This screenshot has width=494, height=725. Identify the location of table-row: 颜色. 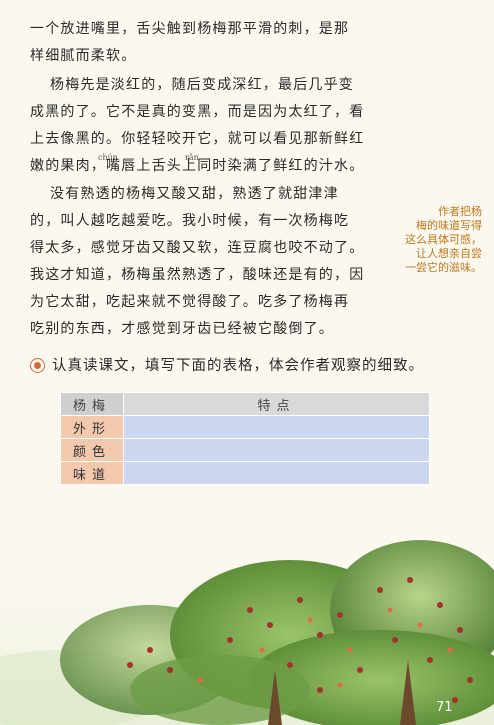
(245, 450).